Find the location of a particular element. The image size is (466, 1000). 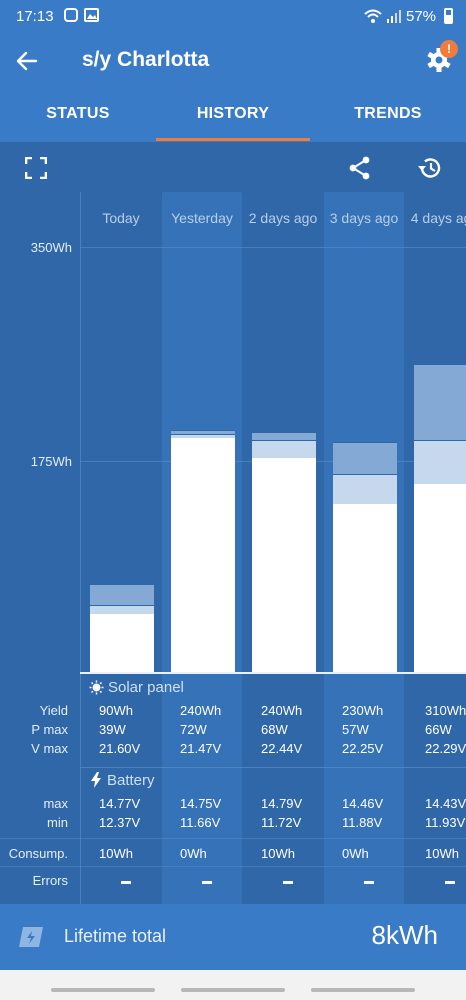

signal-icon is located at coordinates (394, 16).